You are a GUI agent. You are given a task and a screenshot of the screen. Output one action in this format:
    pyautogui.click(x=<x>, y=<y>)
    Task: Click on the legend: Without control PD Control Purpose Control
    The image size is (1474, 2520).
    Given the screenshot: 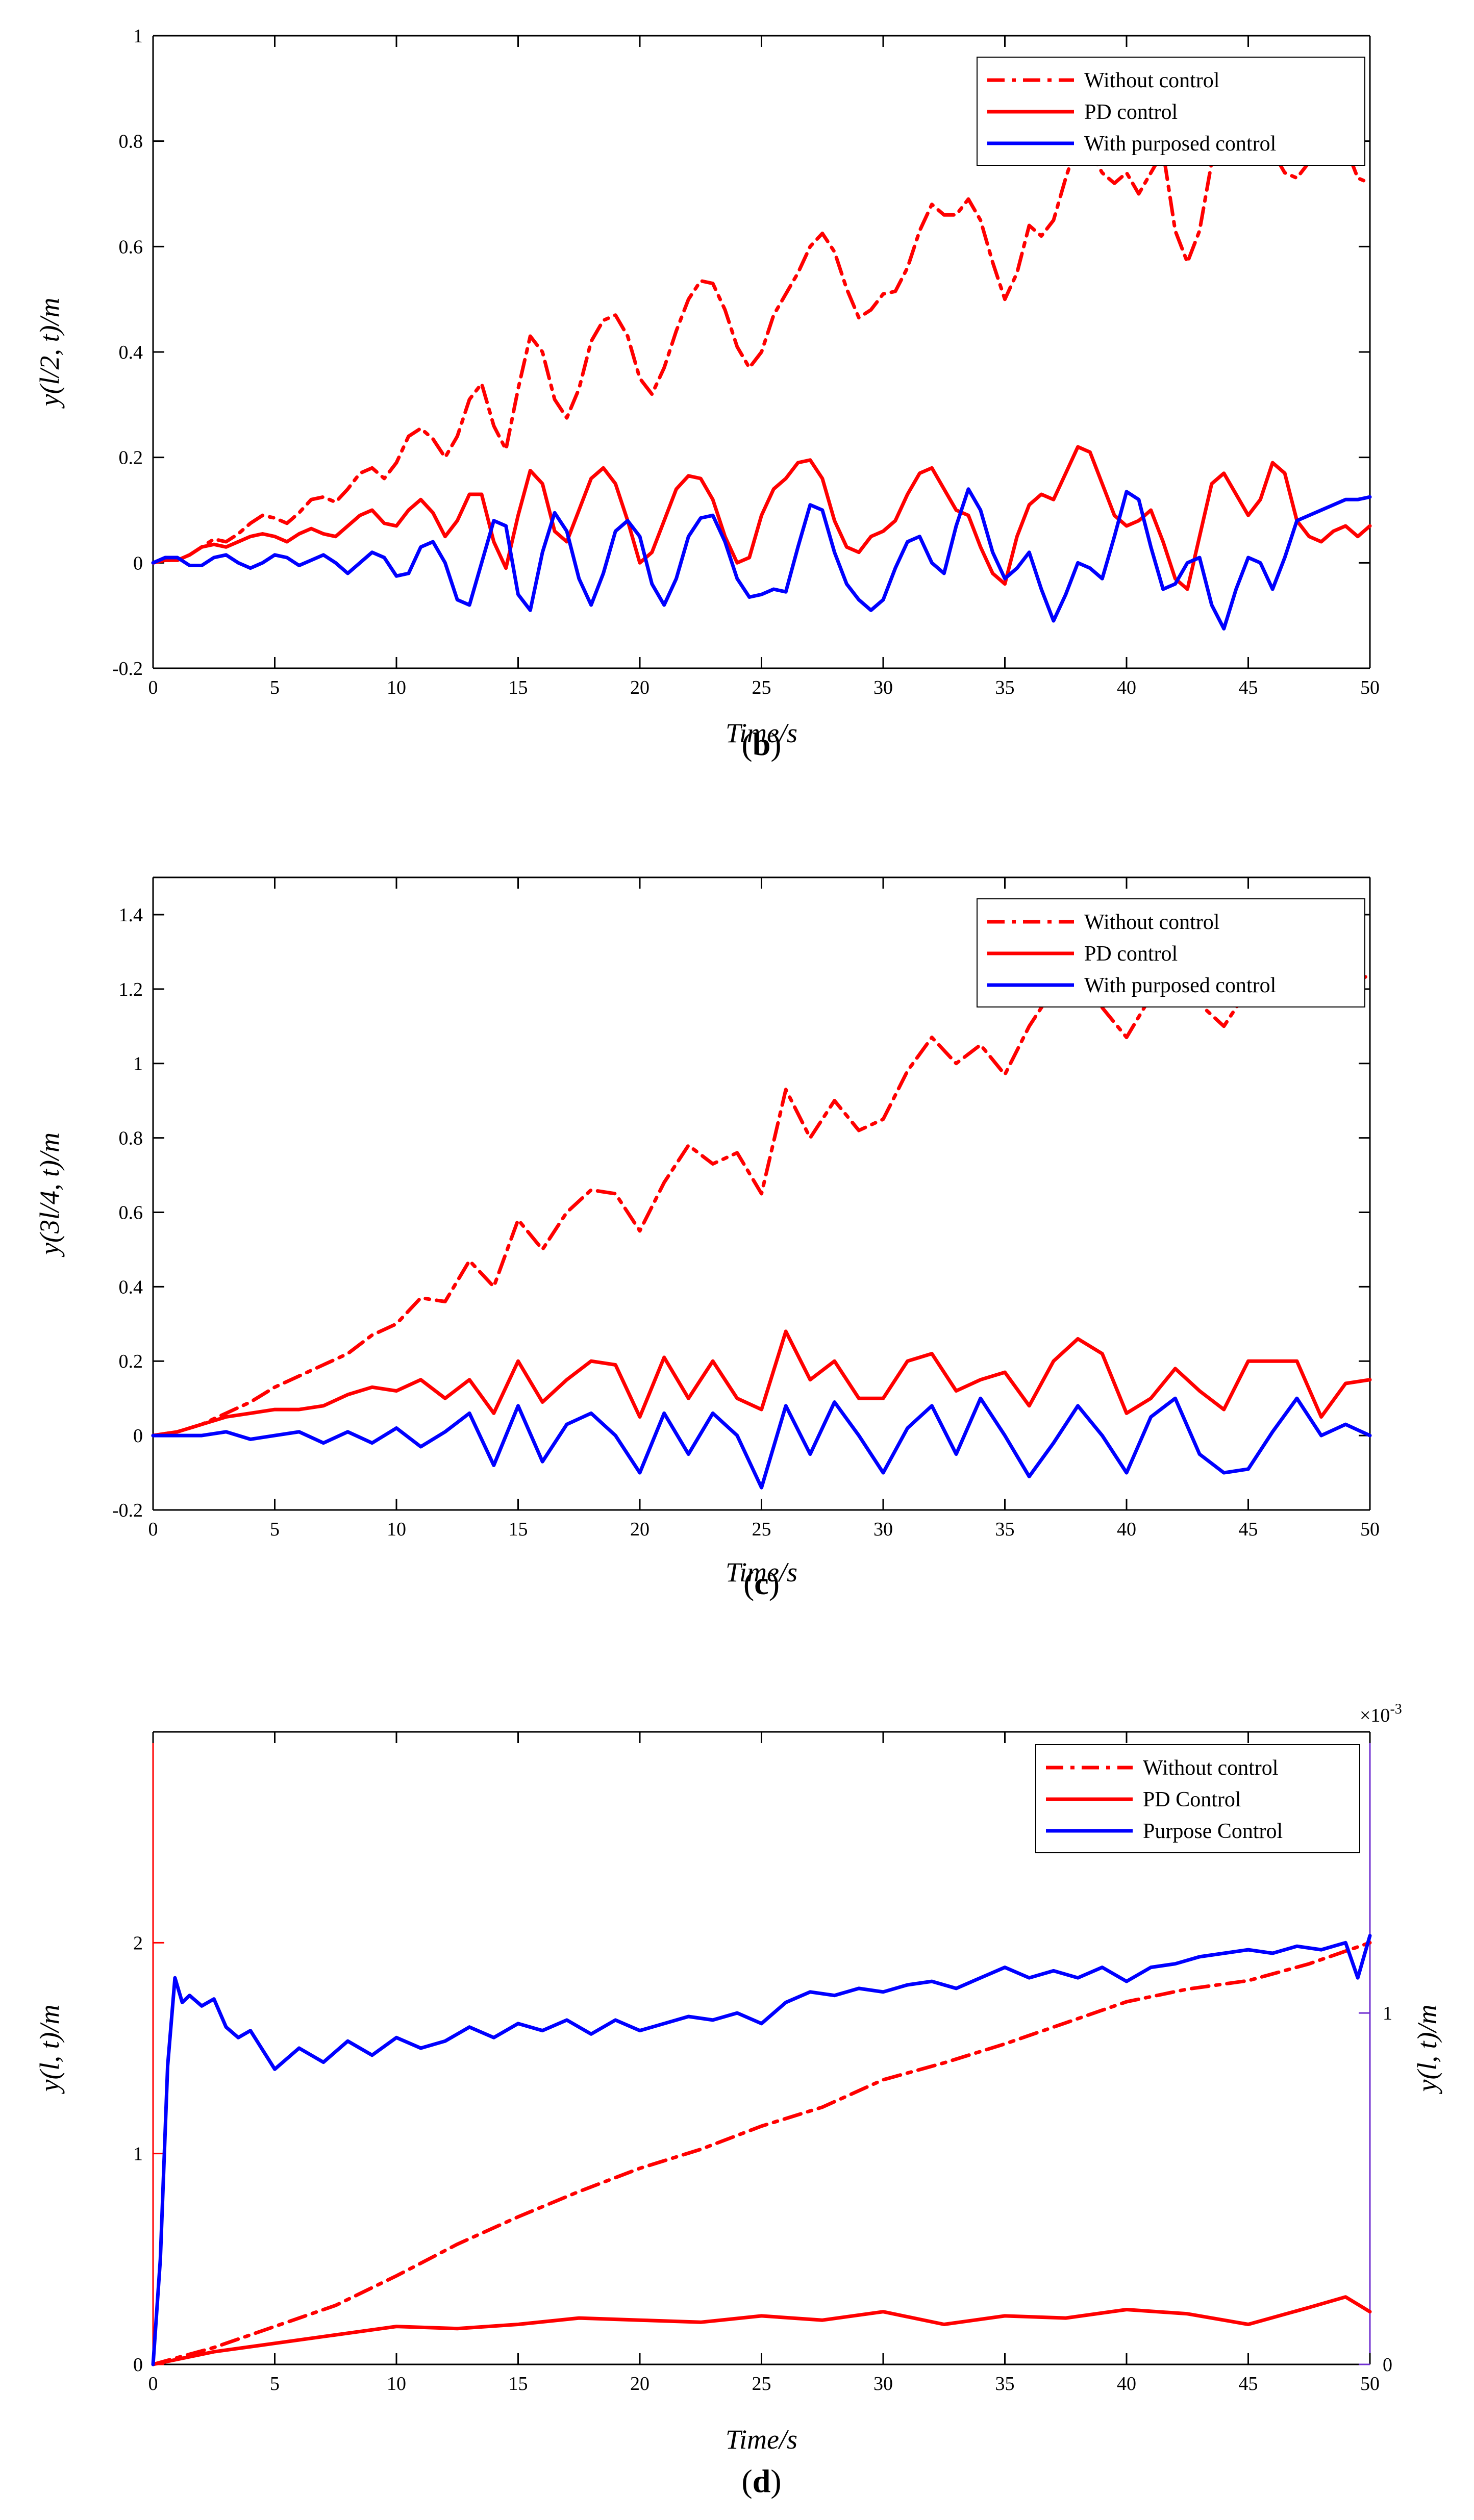 What is the action you would take?
    pyautogui.click(x=1197, y=1798)
    